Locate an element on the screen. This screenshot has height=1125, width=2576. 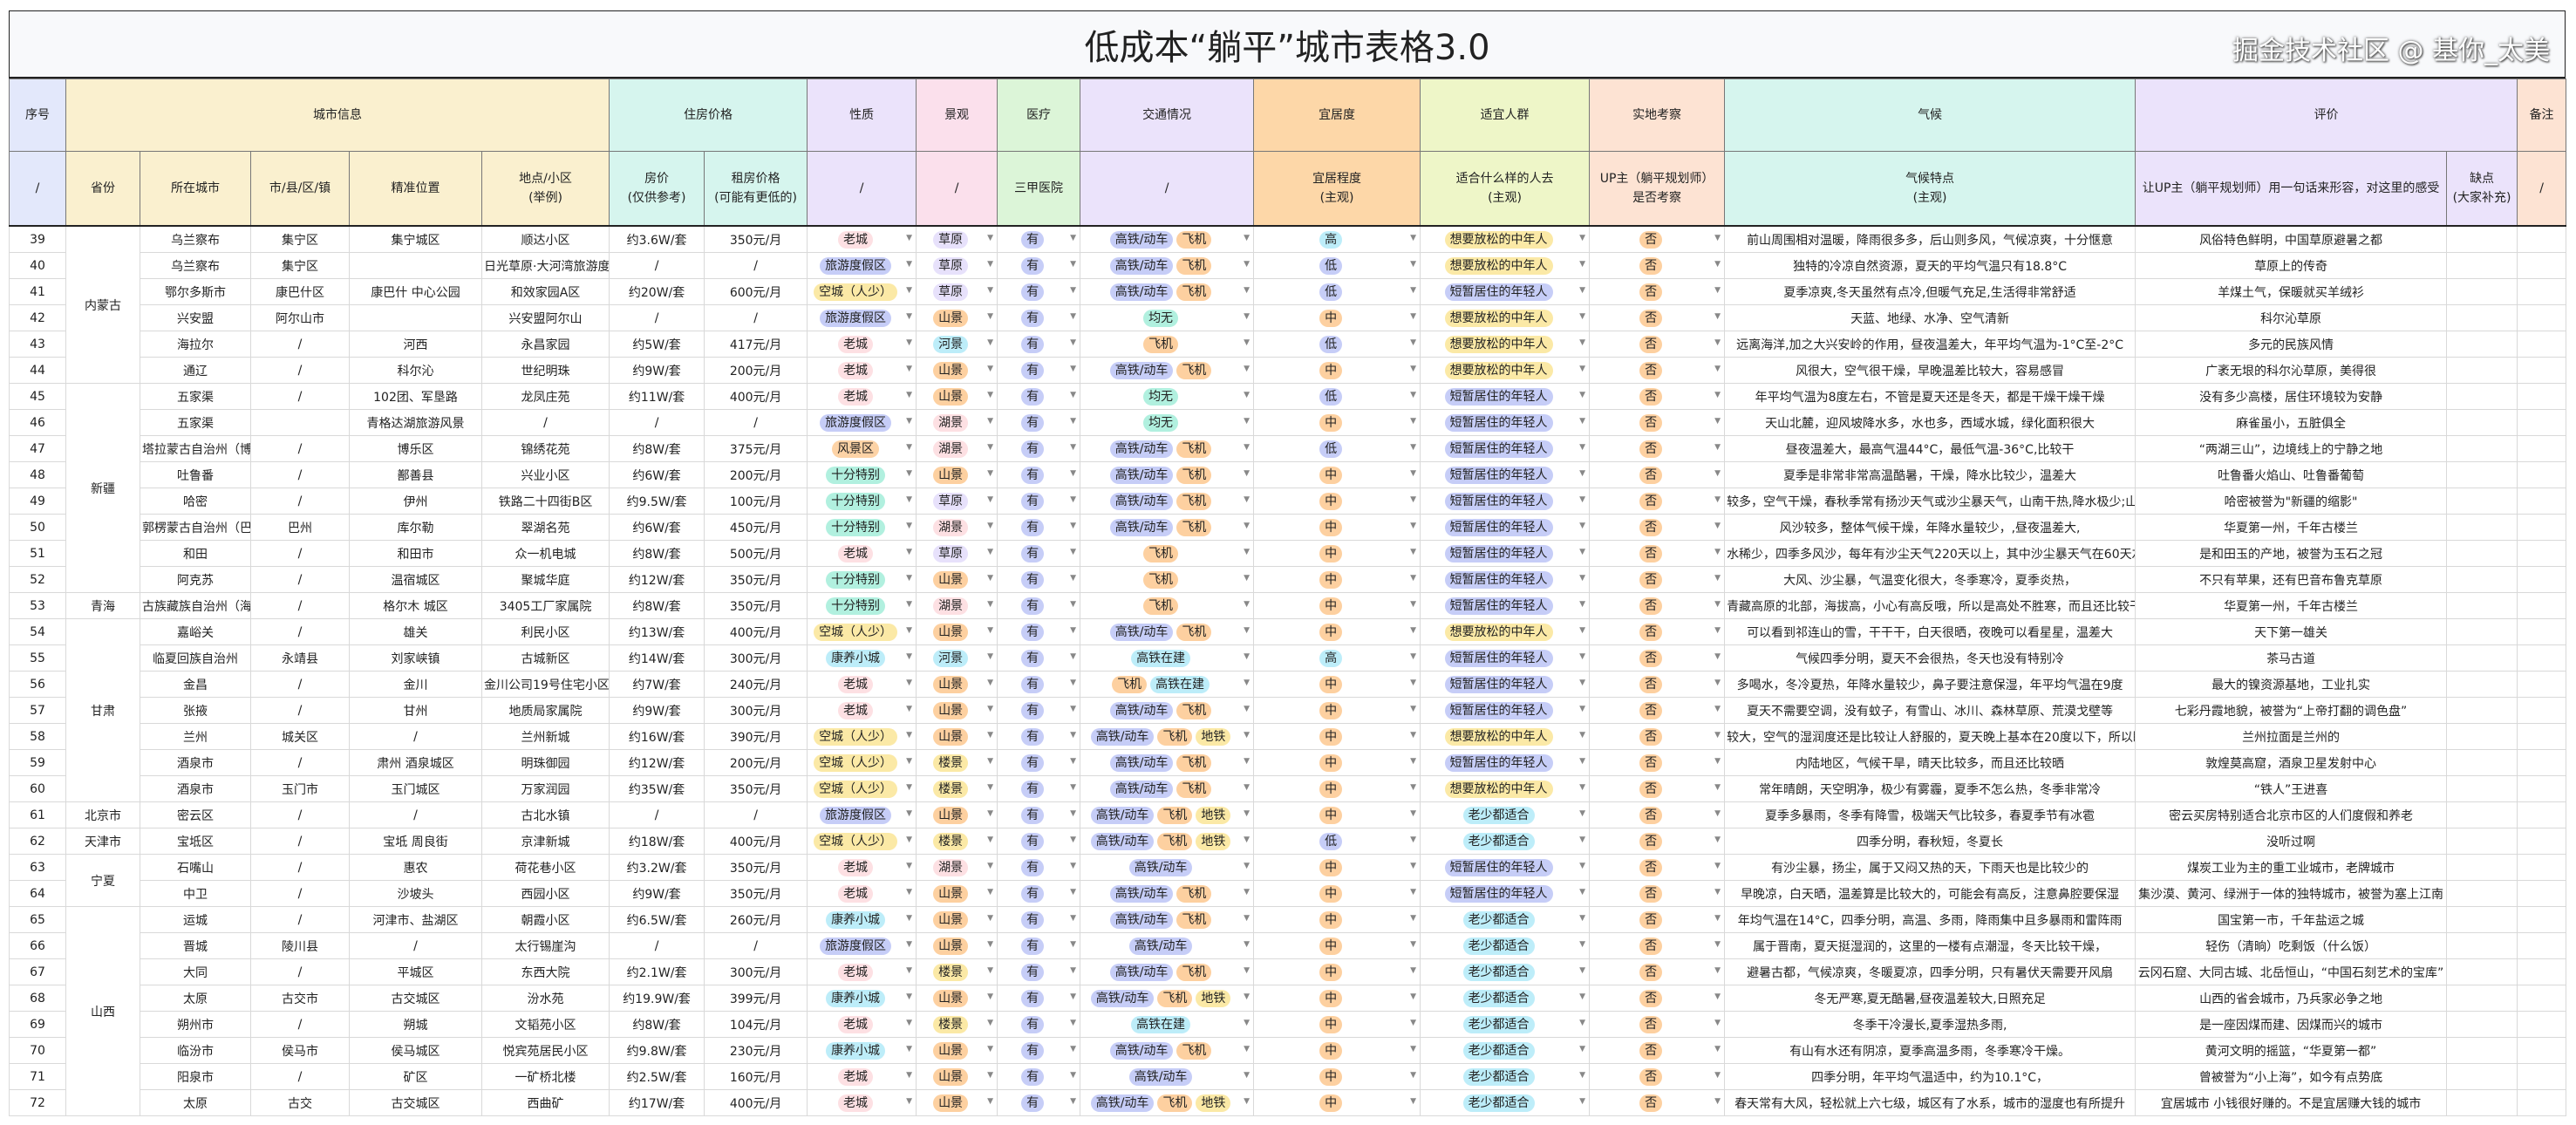
nature-cell: 康养小城 ▼ is located at coordinates (862, 920).